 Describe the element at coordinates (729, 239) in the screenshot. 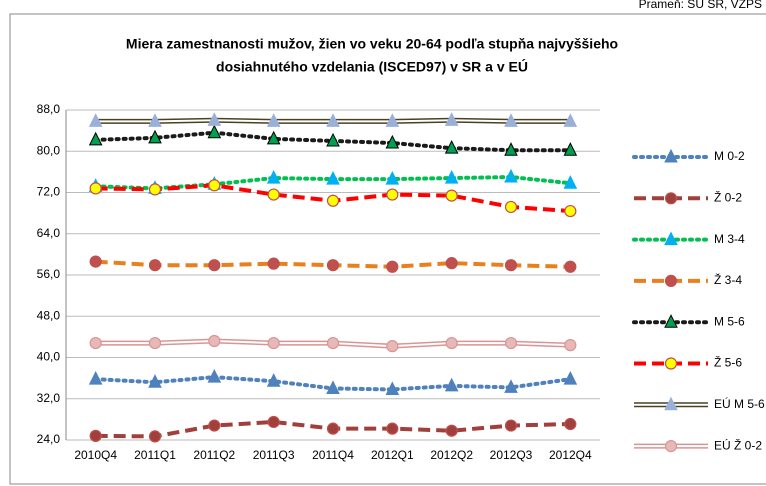

I see `legend-label: M 3-4` at that location.